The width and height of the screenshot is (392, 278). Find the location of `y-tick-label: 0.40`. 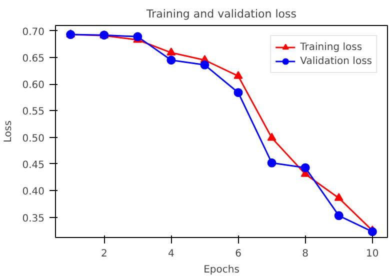

y-tick-label: 0.40 is located at coordinates (33, 192).